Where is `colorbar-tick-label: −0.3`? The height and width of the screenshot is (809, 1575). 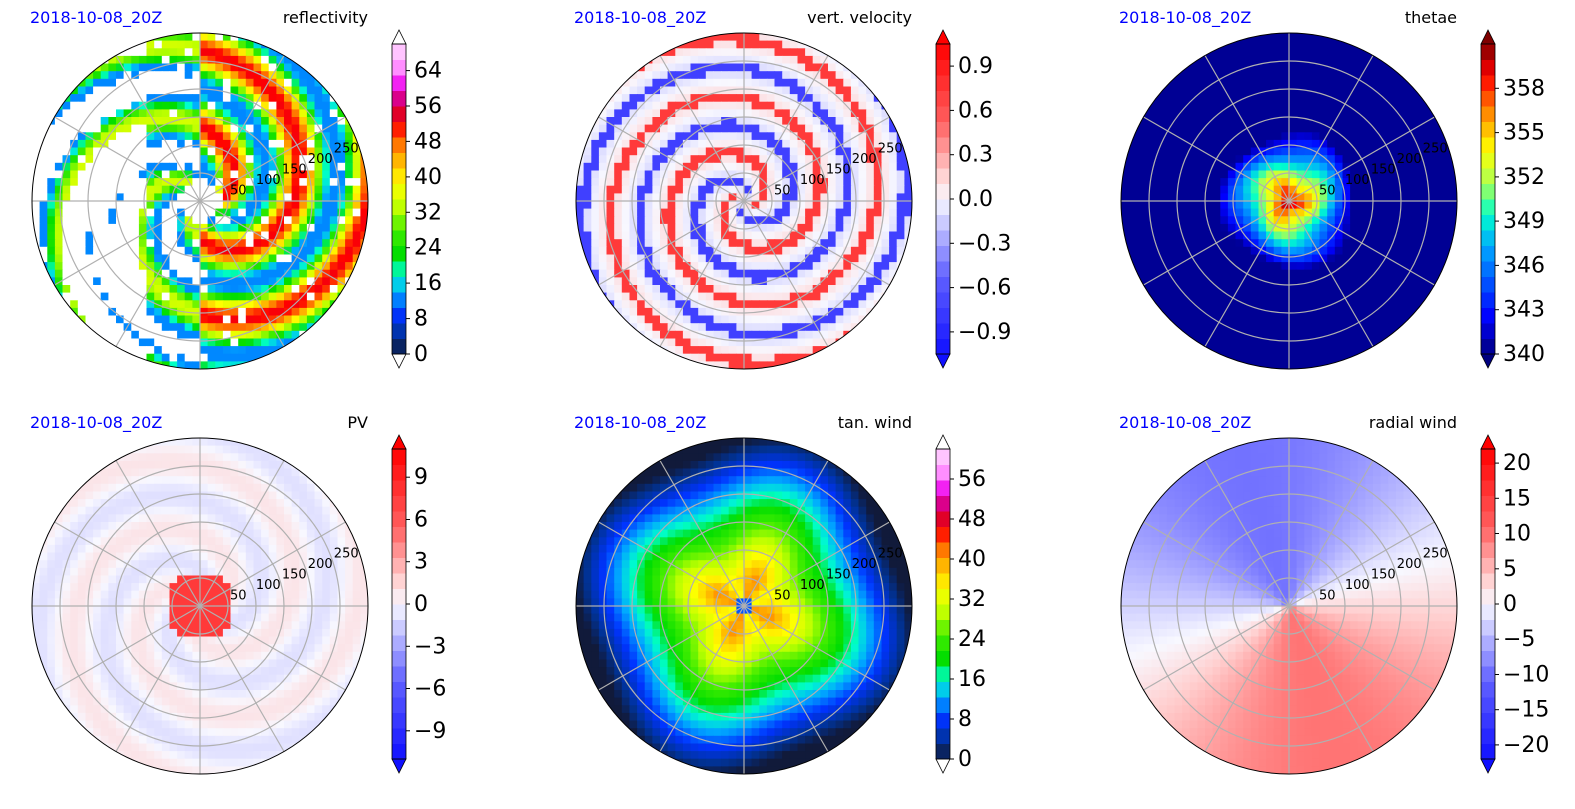
colorbar-tick-label: −0.3 is located at coordinates (984, 243).